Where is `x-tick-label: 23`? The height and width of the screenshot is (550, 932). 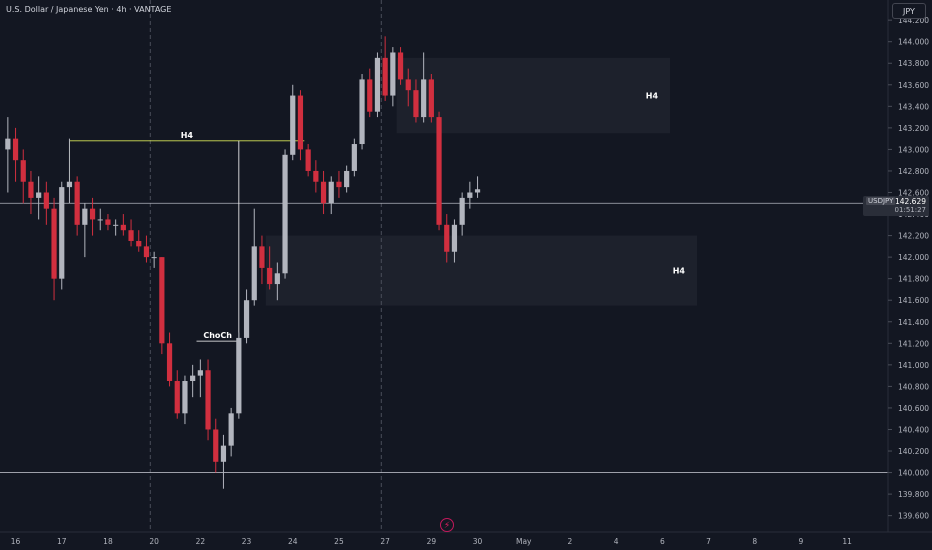
x-tick-label: 23 is located at coordinates (247, 541).